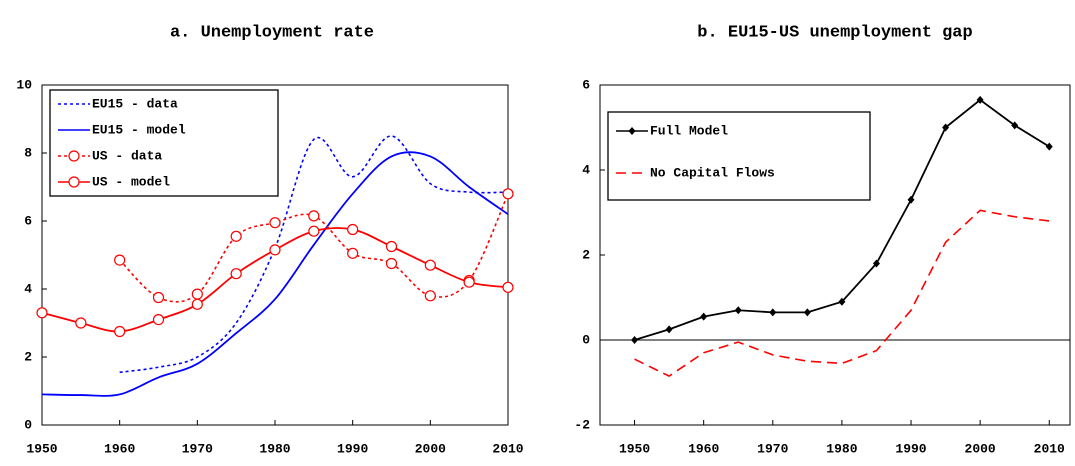  I want to click on y-tick-label: 8, so click(28, 152).